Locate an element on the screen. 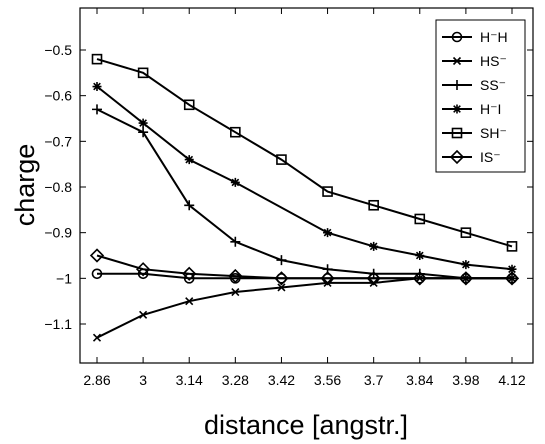 Image resolution: width=545 pixels, height=444 pixels. legend-label: H⁻H is located at coordinates (494, 37).